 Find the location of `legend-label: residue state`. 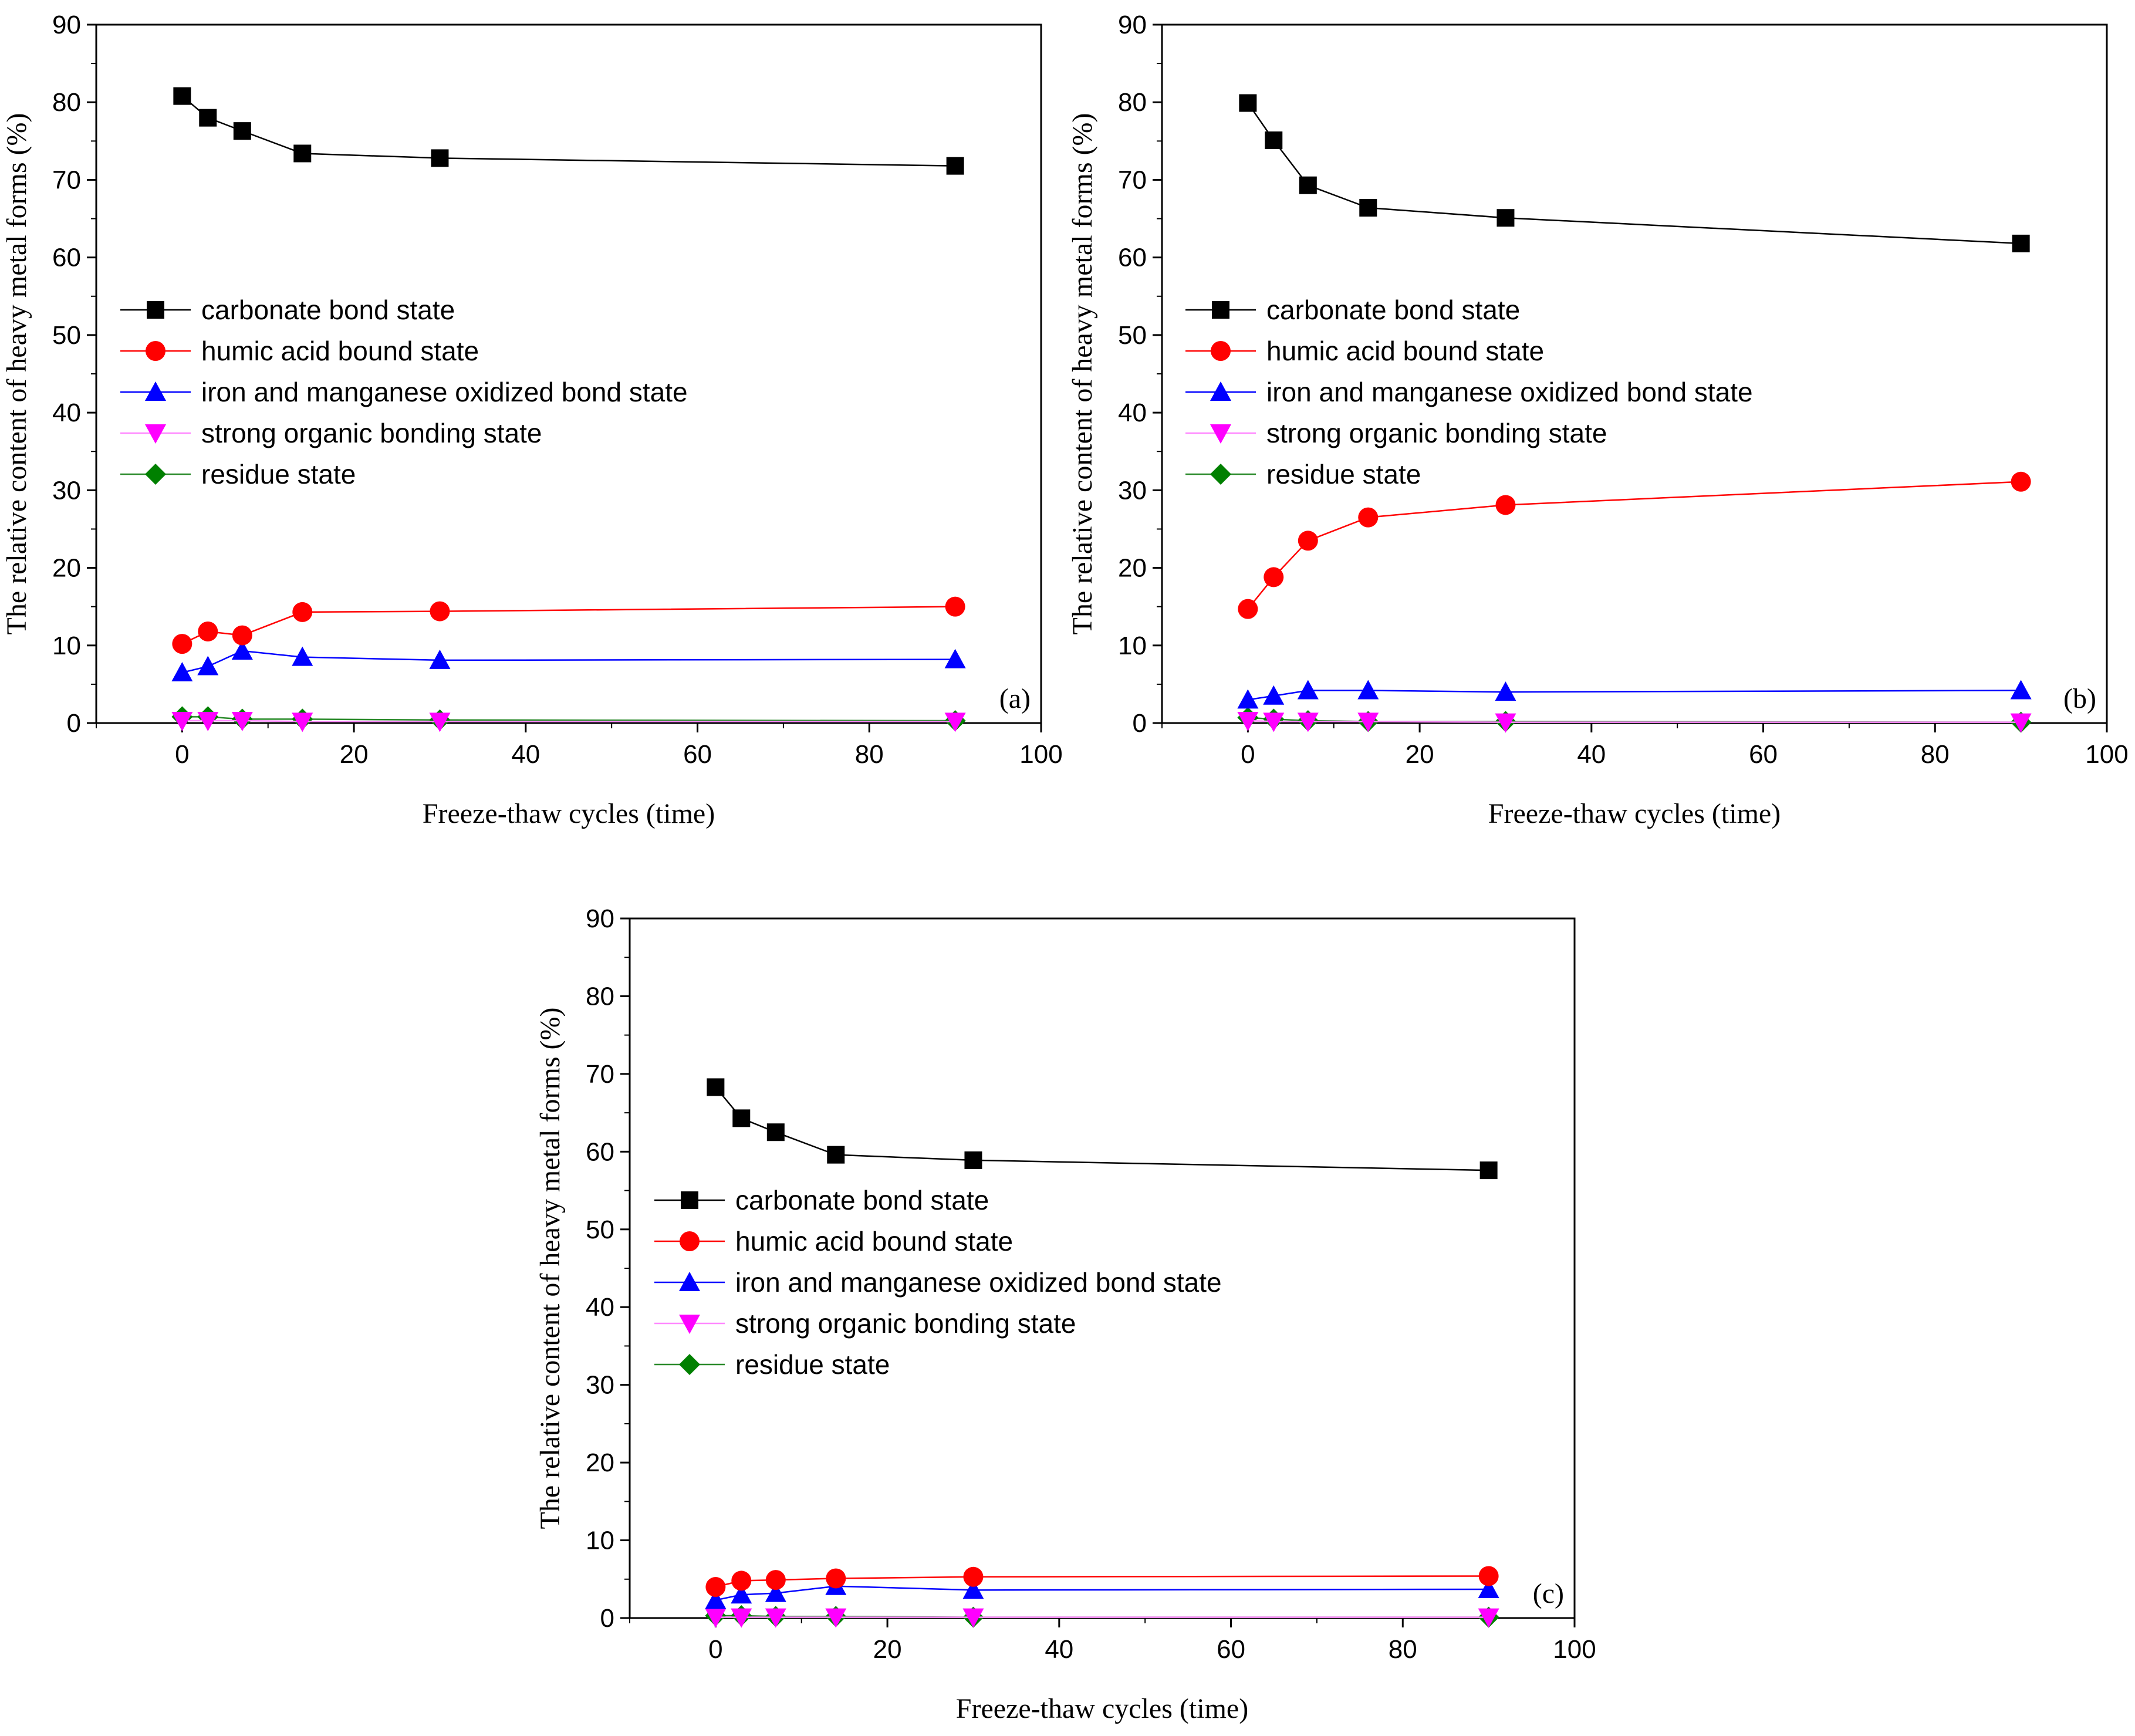

legend-label: residue state is located at coordinates (1343, 474).